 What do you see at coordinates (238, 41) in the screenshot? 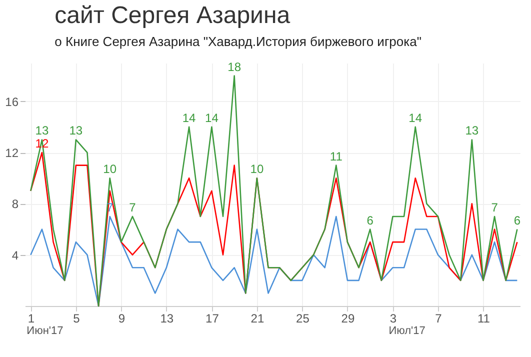
I see `chart-subtitle: о Книге Сергея Азарина "Хавард.История биржевого игрока"` at bounding box center [238, 41].